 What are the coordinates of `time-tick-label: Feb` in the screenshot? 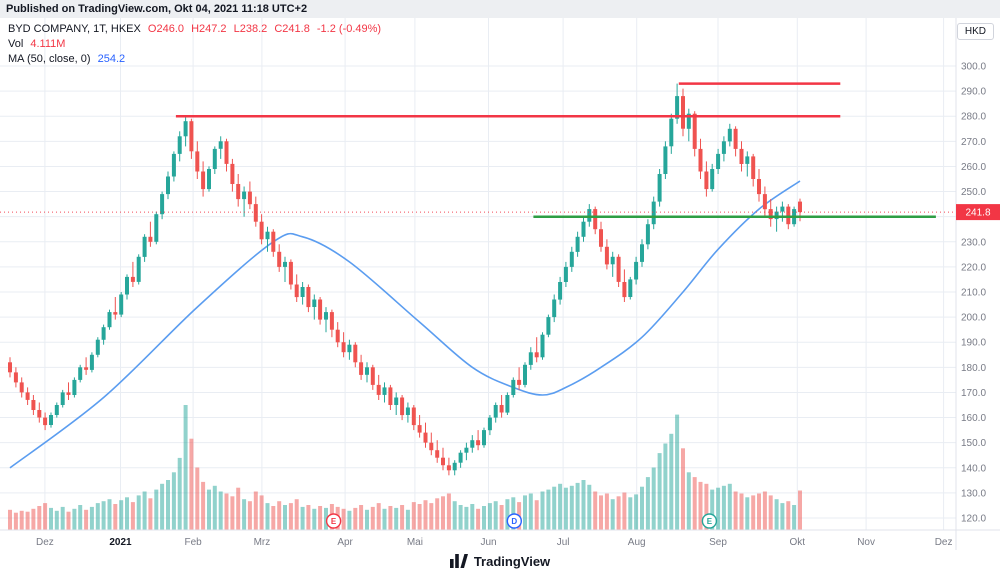 It's located at (193, 542).